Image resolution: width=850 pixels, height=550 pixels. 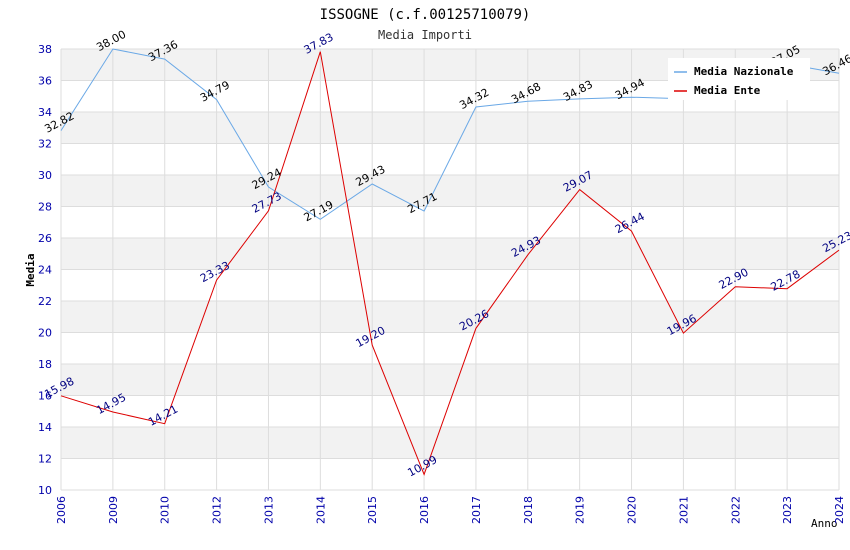 I want to click on data-label: 22.78, so click(x=786, y=280).